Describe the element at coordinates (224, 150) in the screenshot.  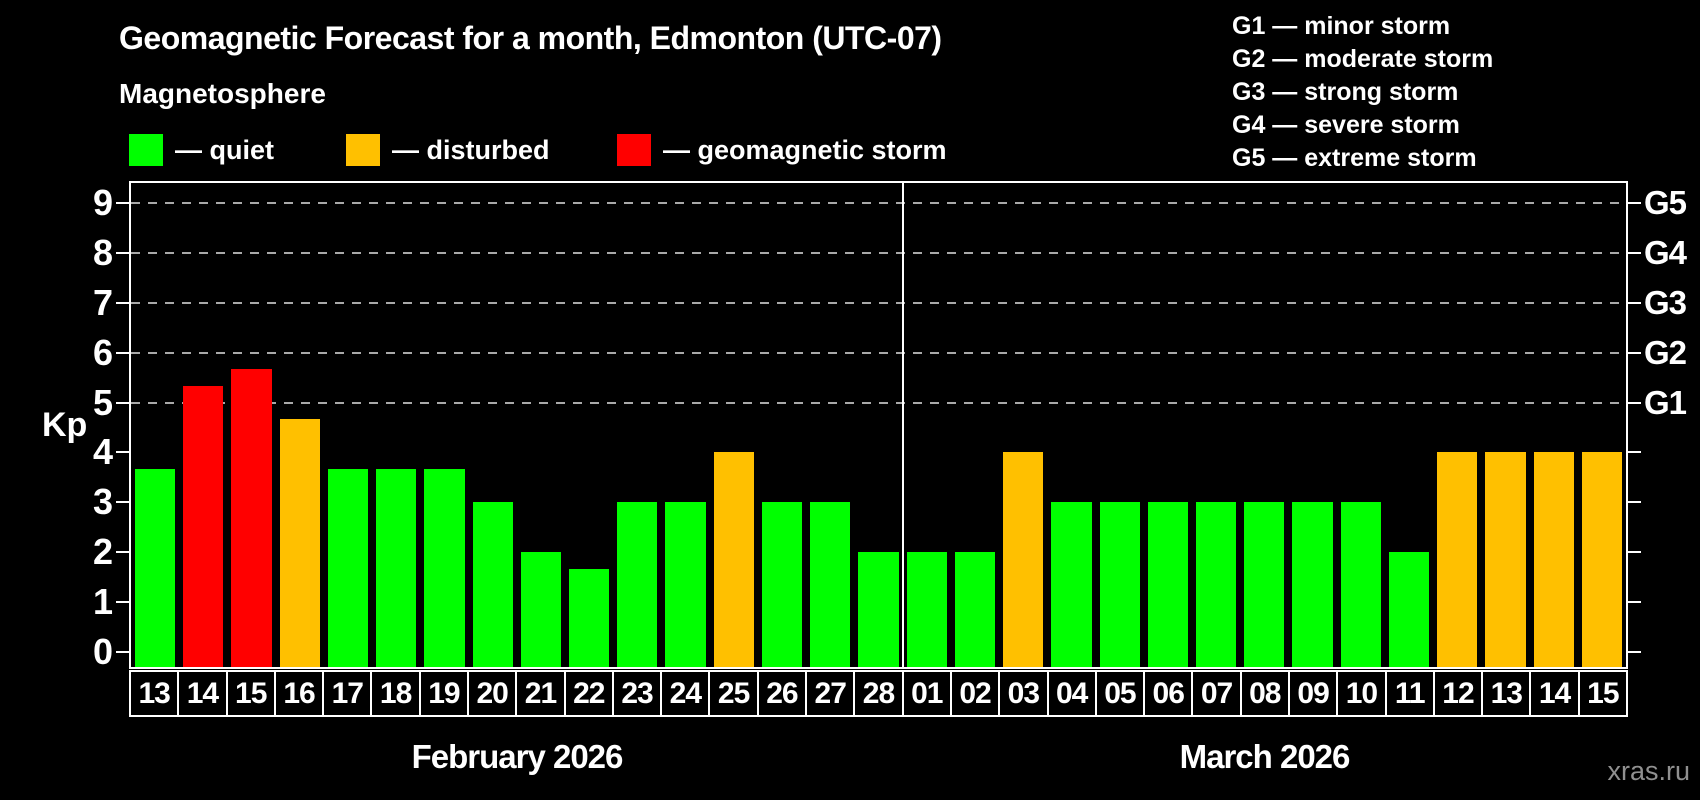
I see `quiet-legend-label: — quiet` at that location.